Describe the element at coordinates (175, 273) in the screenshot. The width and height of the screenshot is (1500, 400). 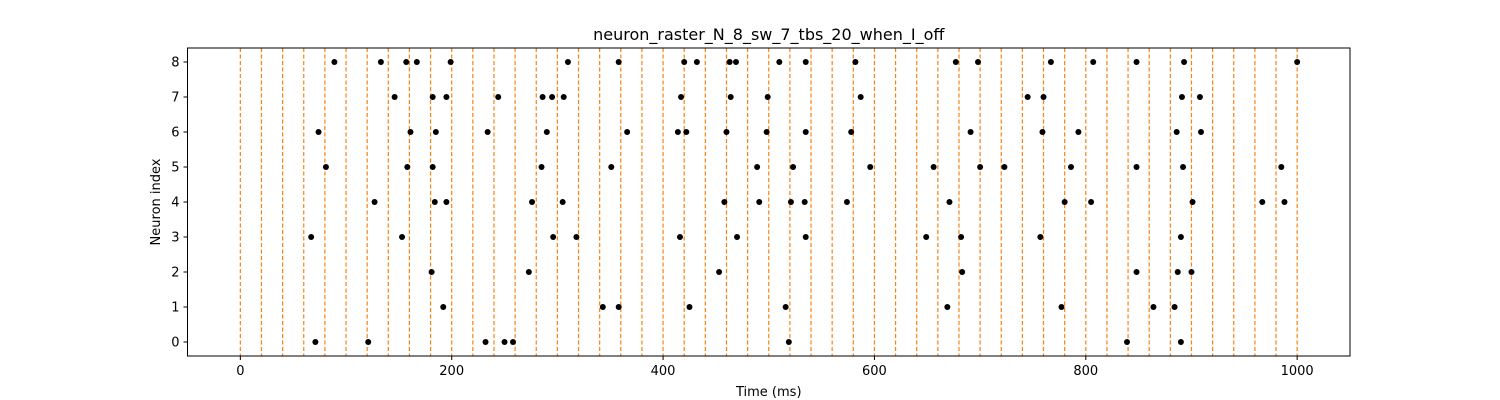
I see `y-tick-label: 2` at that location.